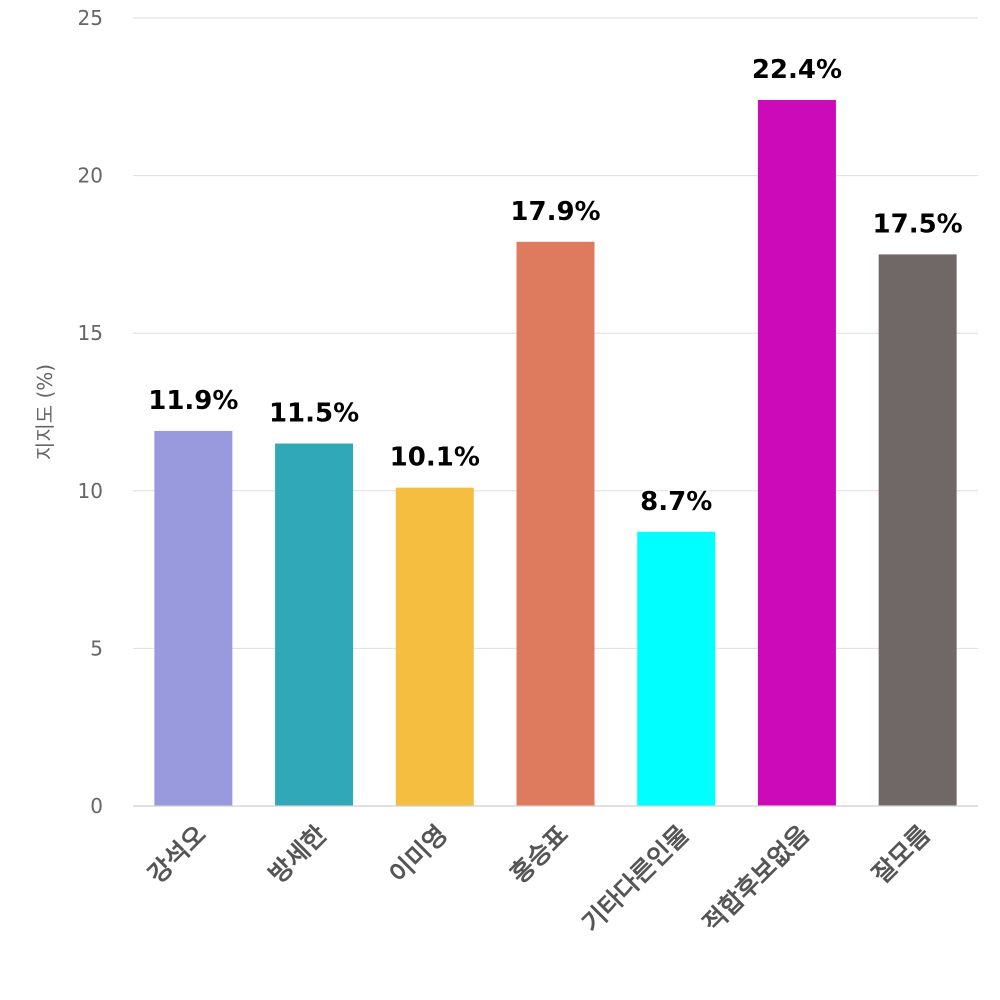  I want to click on data-label: 11.5%, so click(314, 414).